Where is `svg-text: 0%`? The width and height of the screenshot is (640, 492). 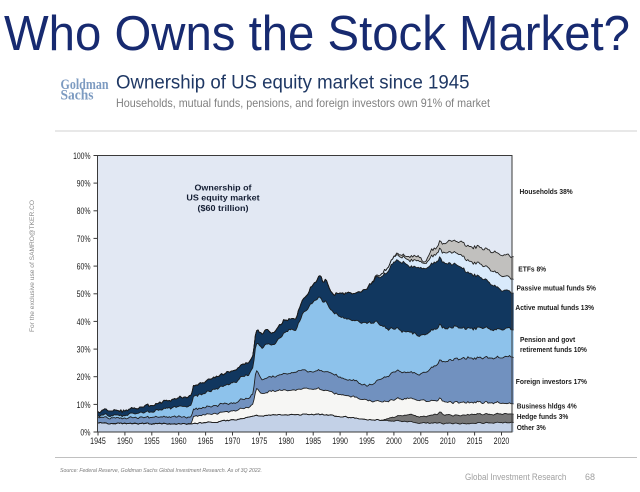 svg-text: 0% is located at coordinates (85, 432).